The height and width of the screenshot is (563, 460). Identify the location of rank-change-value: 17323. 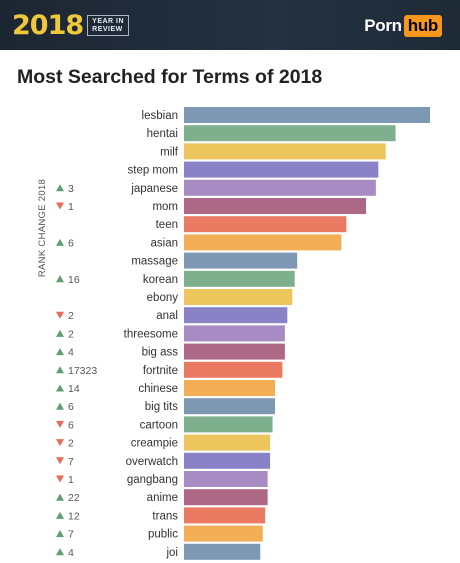
(82, 371).